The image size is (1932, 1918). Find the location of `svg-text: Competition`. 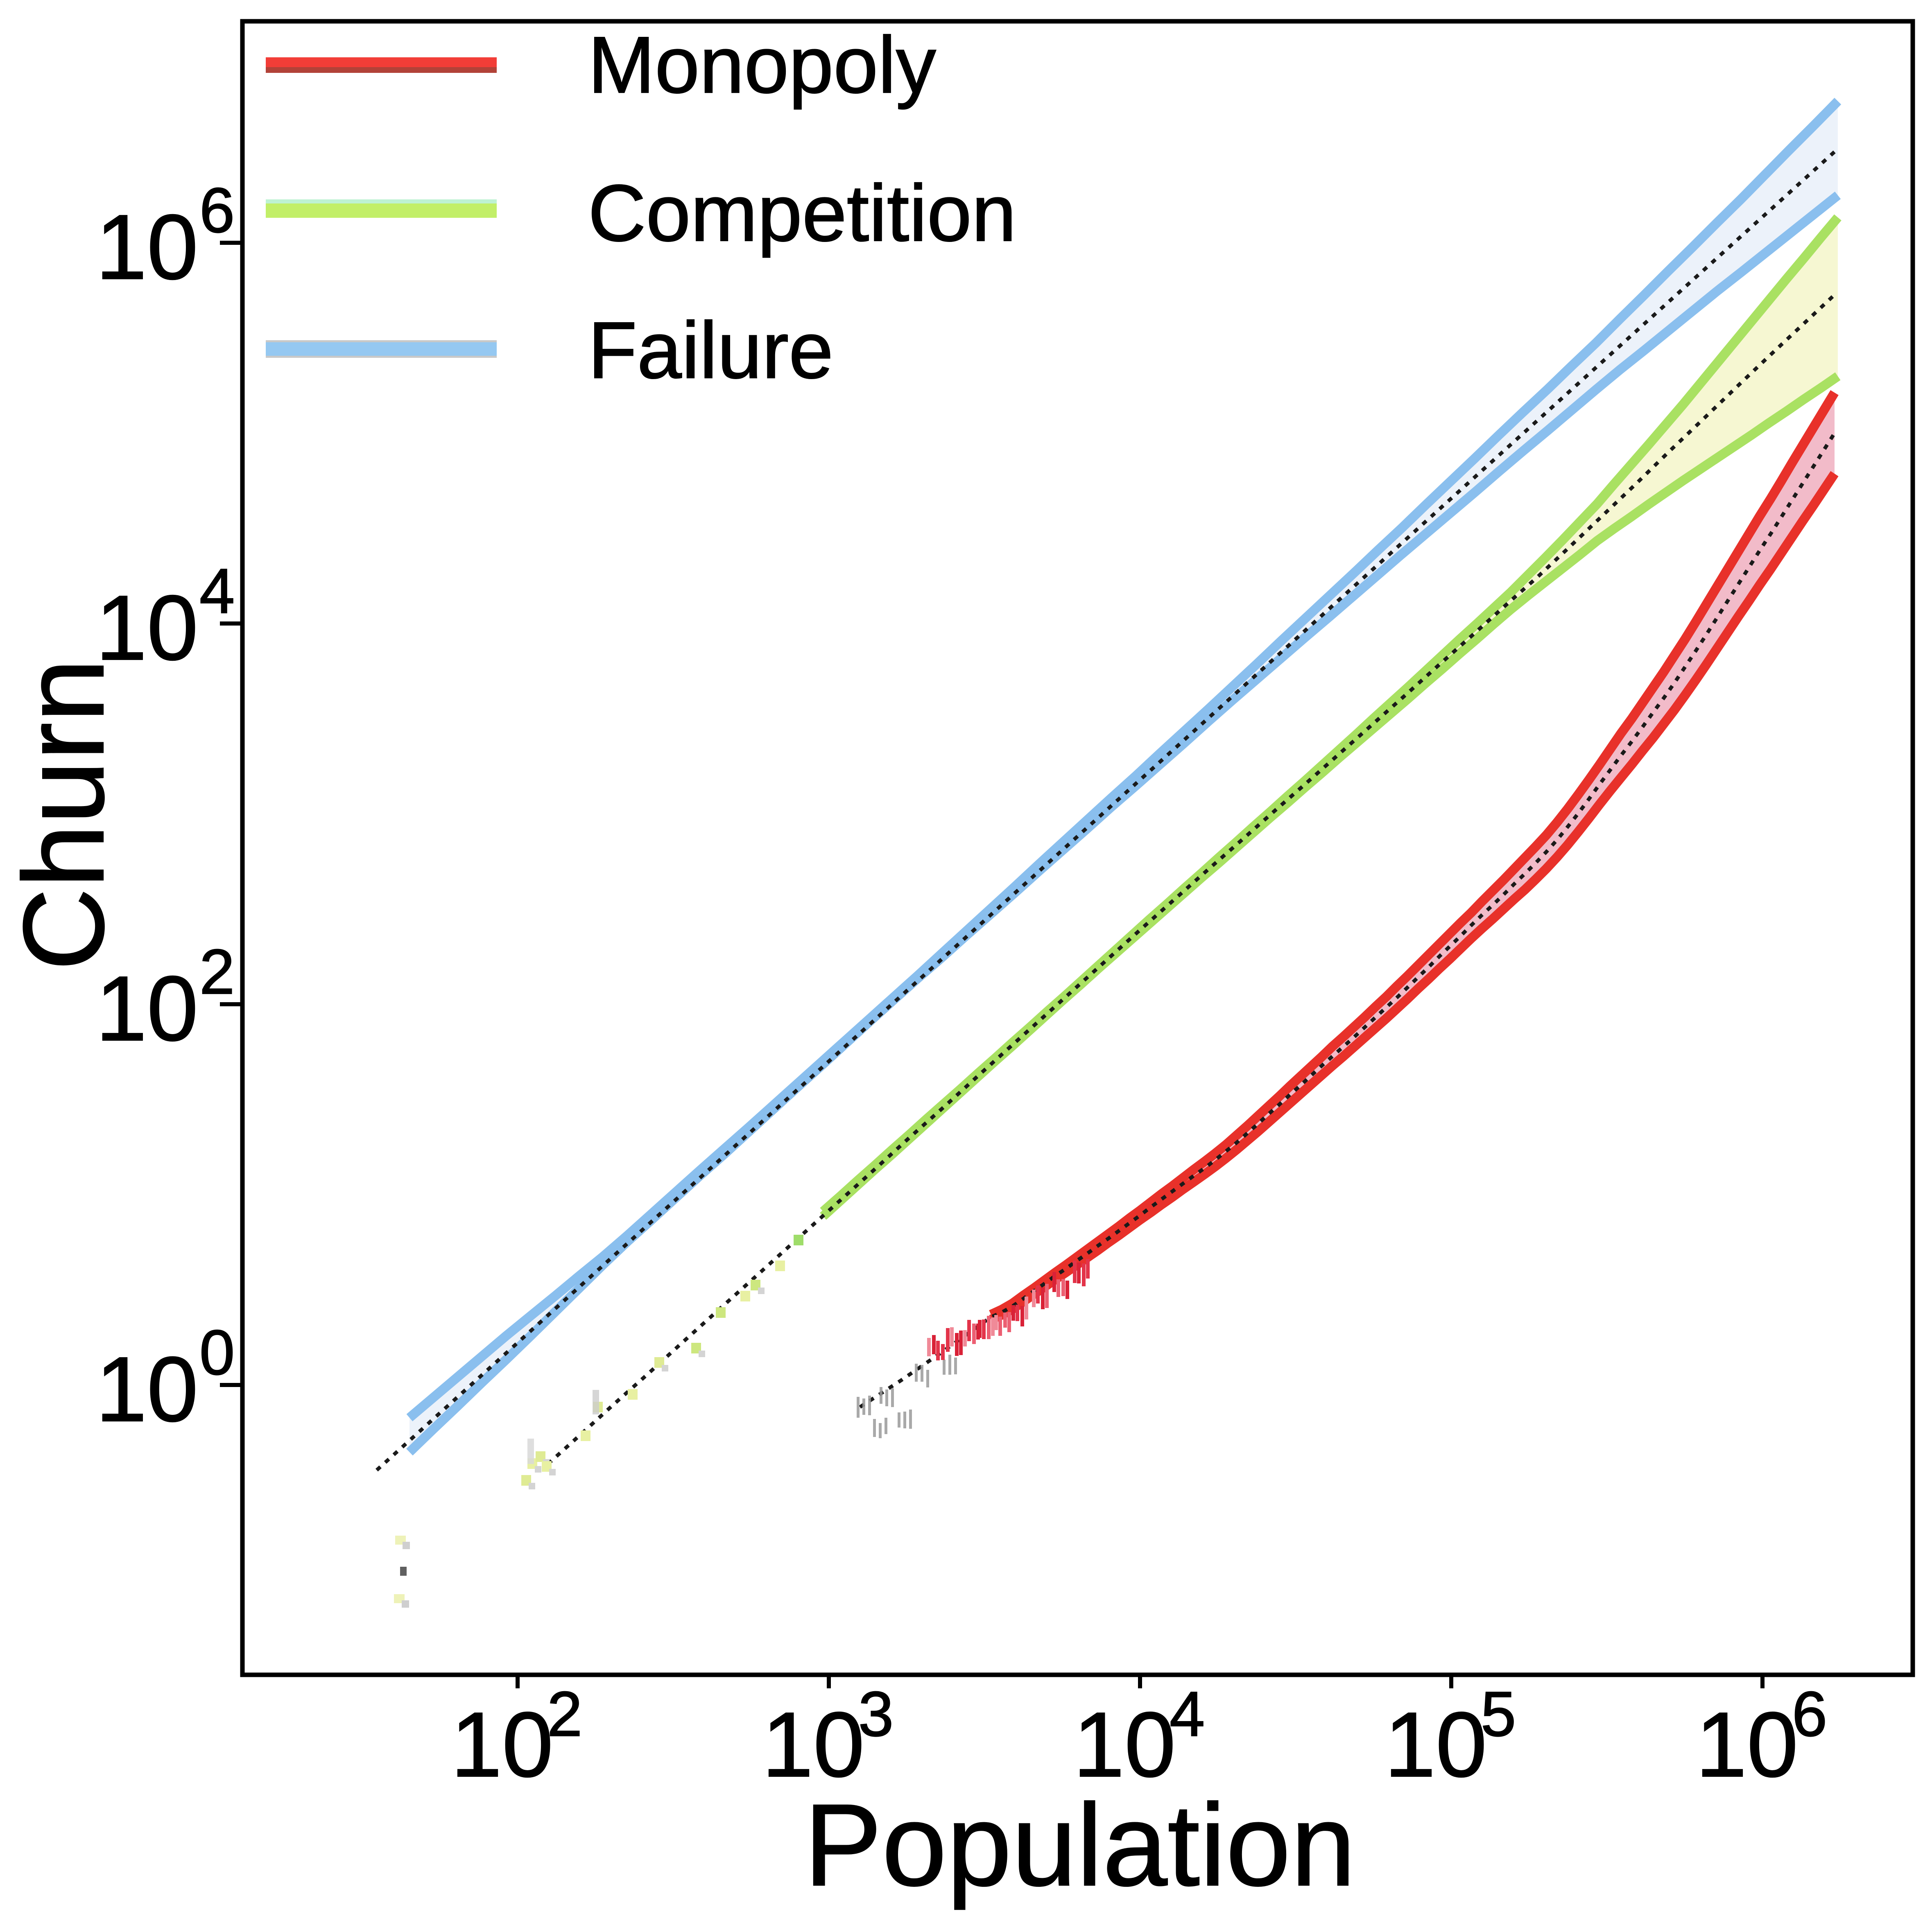

svg-text: Competition is located at coordinates (802, 213).